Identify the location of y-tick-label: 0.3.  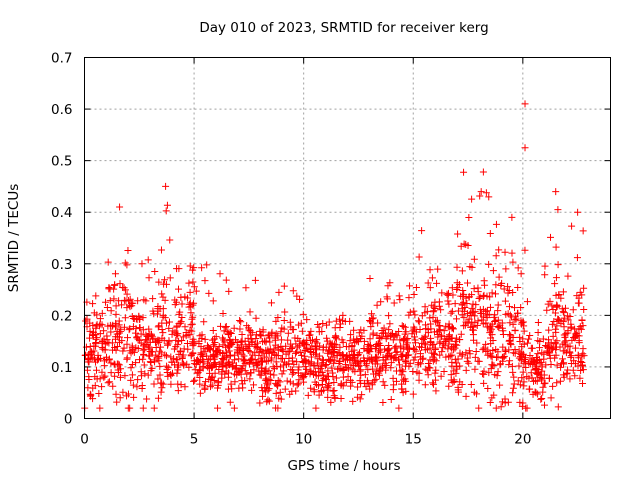
(61, 265).